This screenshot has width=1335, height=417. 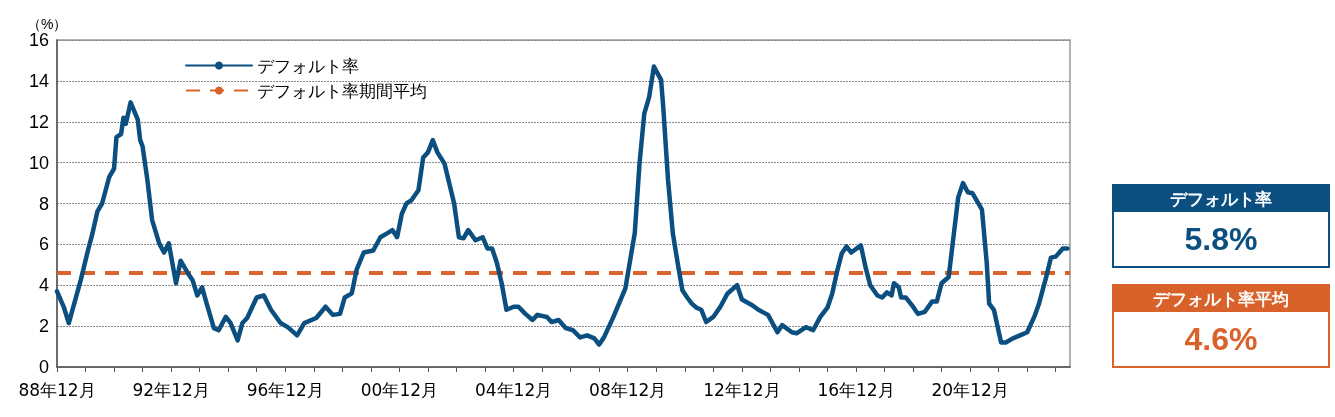 I want to click on x-tick-label: 16年12月, so click(x=856, y=389).